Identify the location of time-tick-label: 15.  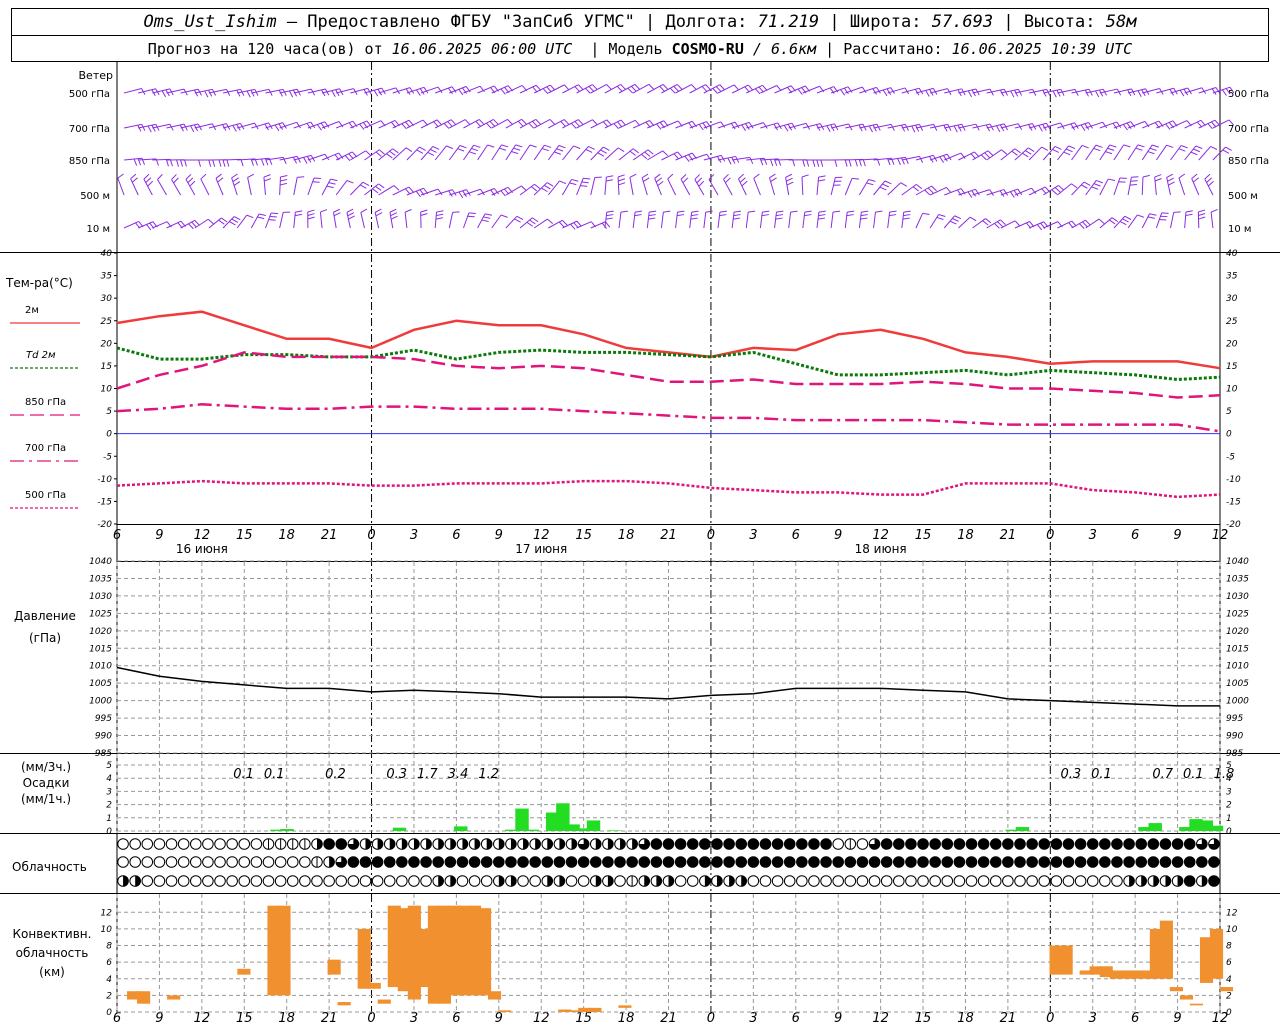
(583, 535).